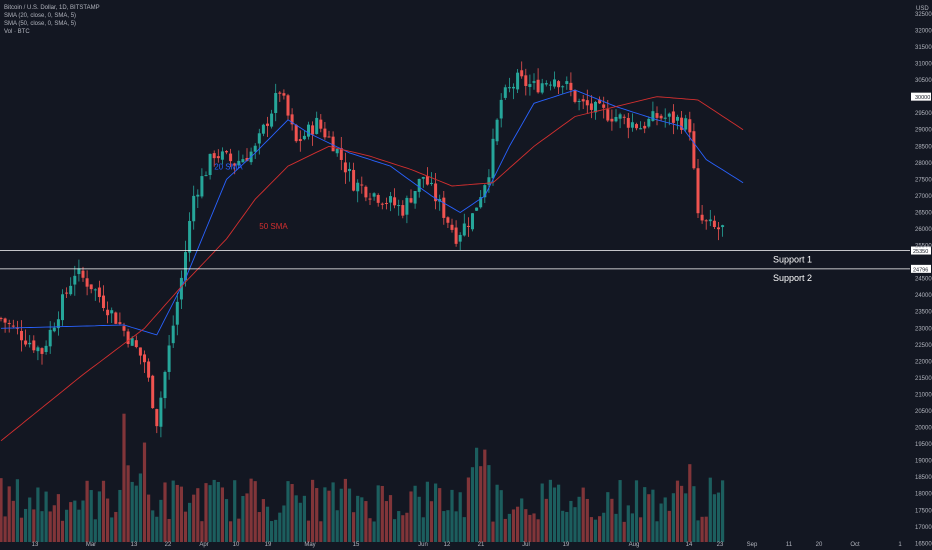  I want to click on y-tick-label: 24000, so click(923, 296).